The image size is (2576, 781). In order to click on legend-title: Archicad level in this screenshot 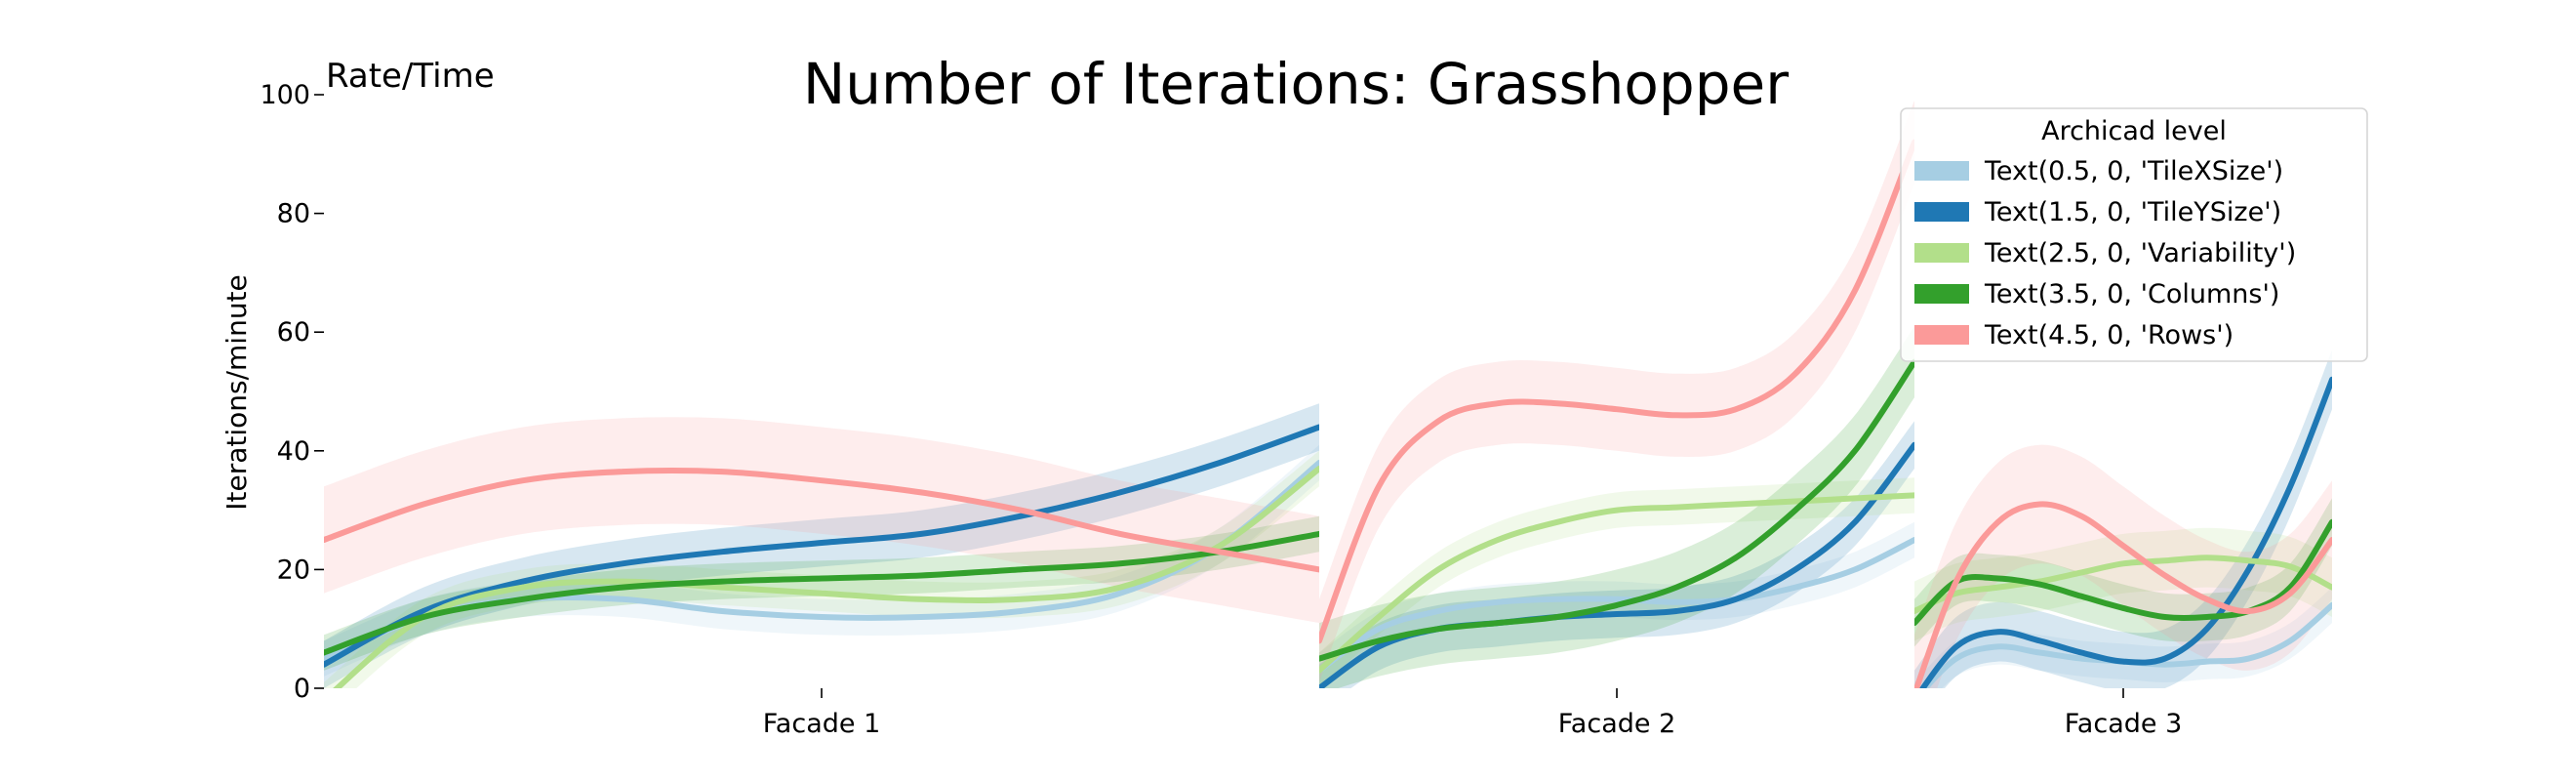, I will do `click(2134, 131)`.